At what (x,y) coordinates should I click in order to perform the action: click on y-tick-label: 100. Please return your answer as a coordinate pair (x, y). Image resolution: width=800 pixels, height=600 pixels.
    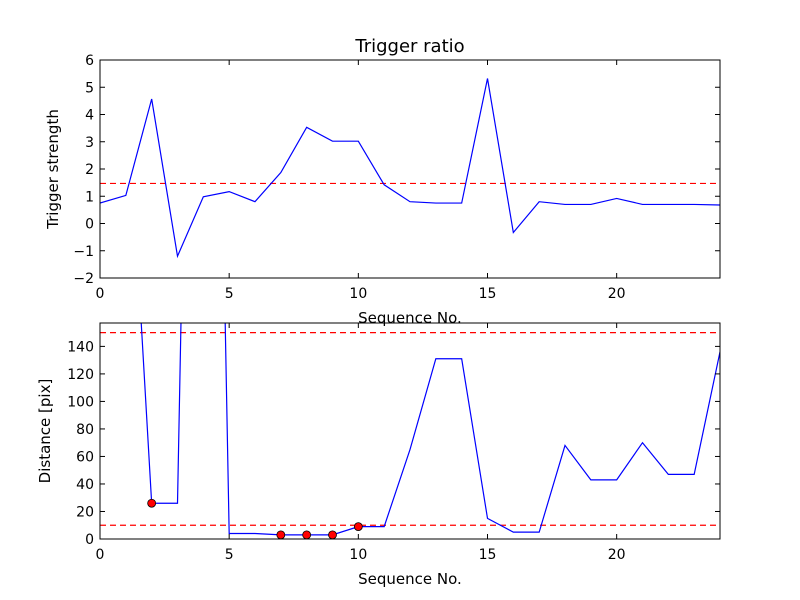
    Looking at the image, I should click on (80, 402).